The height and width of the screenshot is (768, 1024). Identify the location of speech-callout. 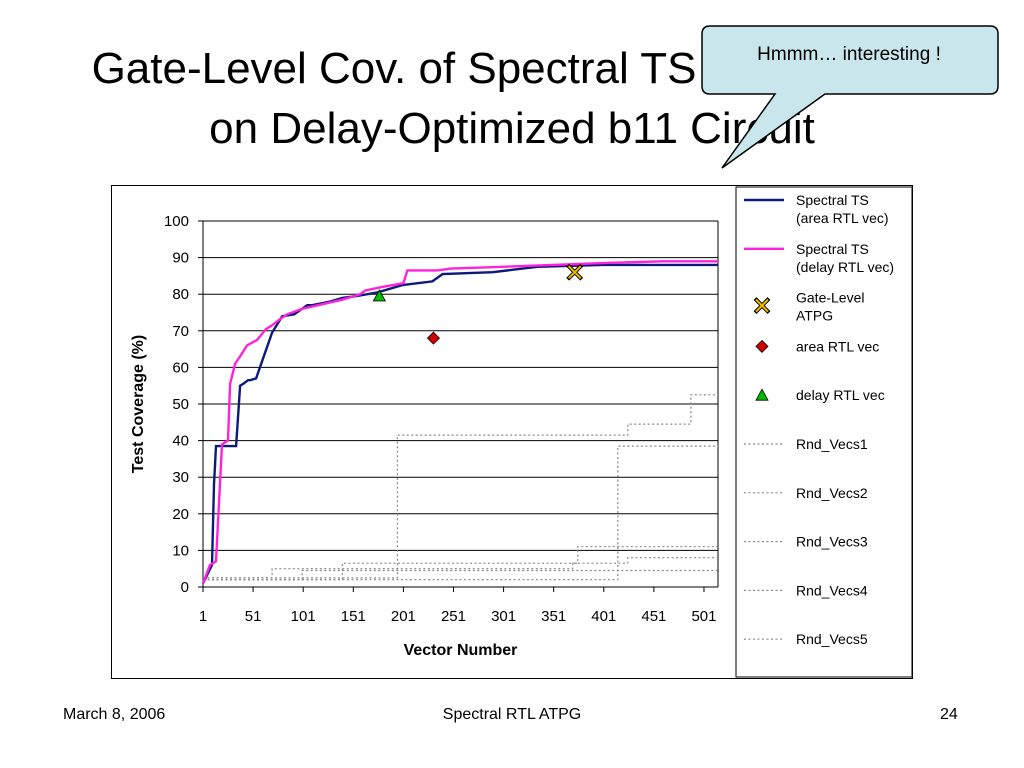
(850, 97).